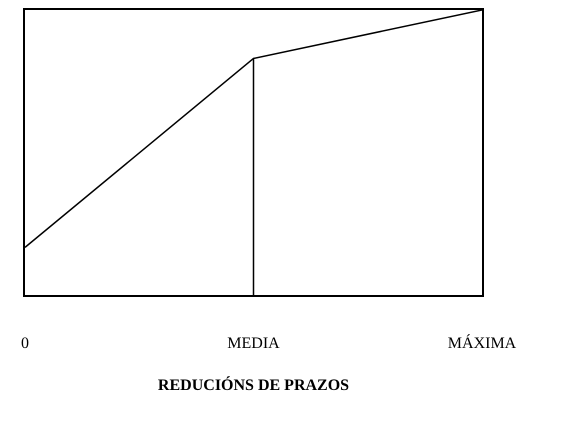 This screenshot has height=425, width=570. Describe the element at coordinates (254, 385) in the screenshot. I see `x-axis-title: REDUCIÓNS DE PRAZOS` at that location.